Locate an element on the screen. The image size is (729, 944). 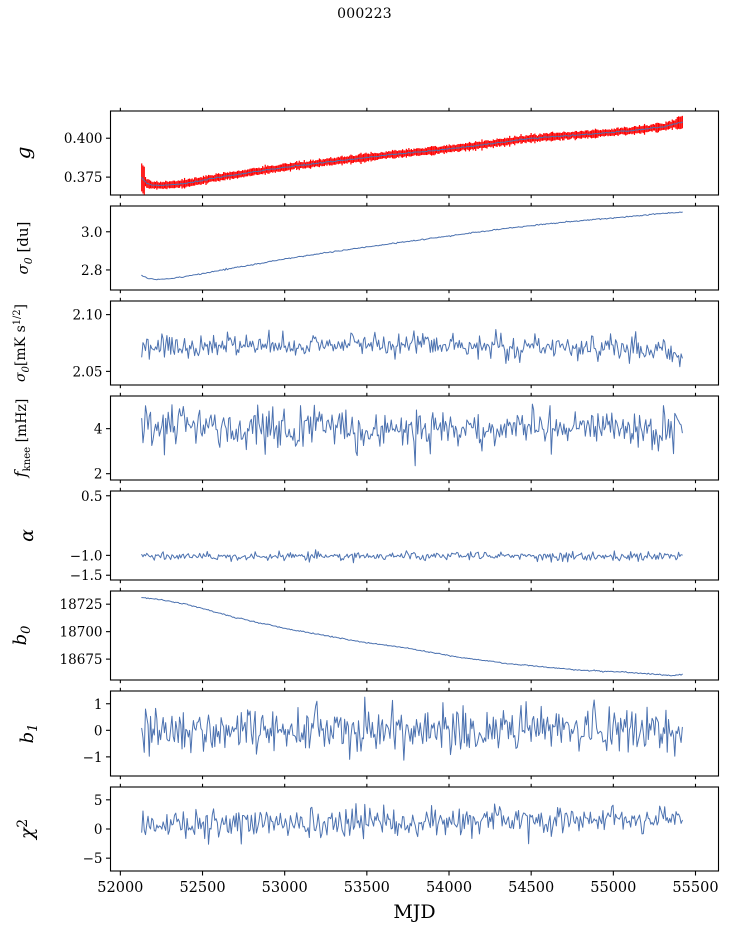
x-tick-label: 52000 is located at coordinates (120, 888).